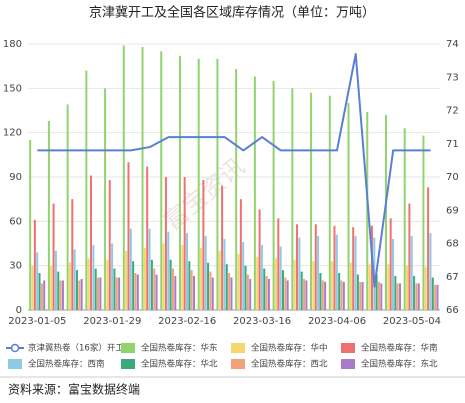 The height and width of the screenshot is (403, 465). What do you see at coordinates (452, 144) in the screenshot?
I see `y2-tick-label: 71` at bounding box center [452, 144].